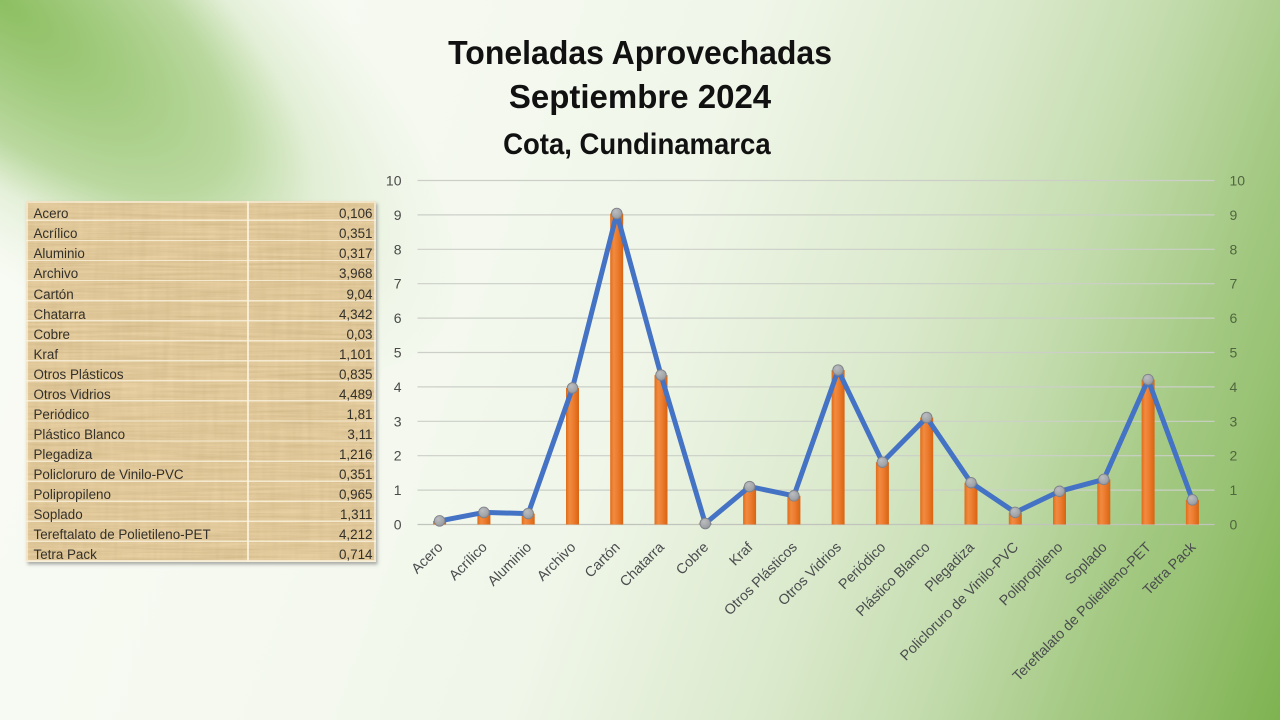 Image resolution: width=1280 pixels, height=720 pixels. I want to click on svg-text: Acrílico, so click(468, 561).